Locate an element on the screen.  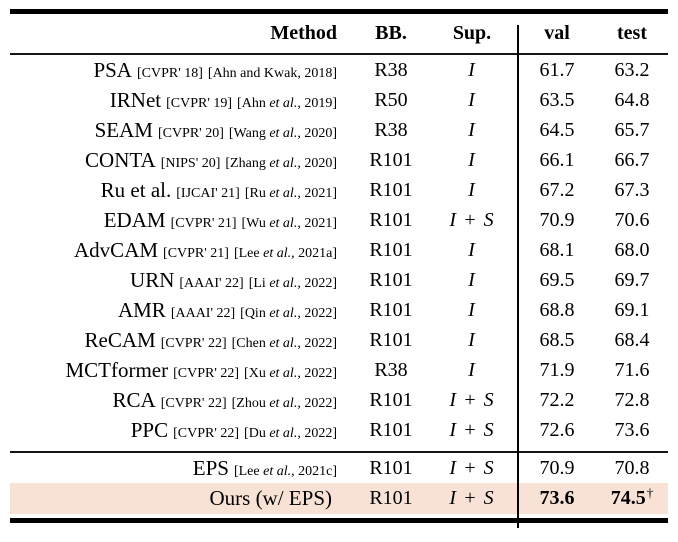
val-score: 63.5 is located at coordinates (557, 99).